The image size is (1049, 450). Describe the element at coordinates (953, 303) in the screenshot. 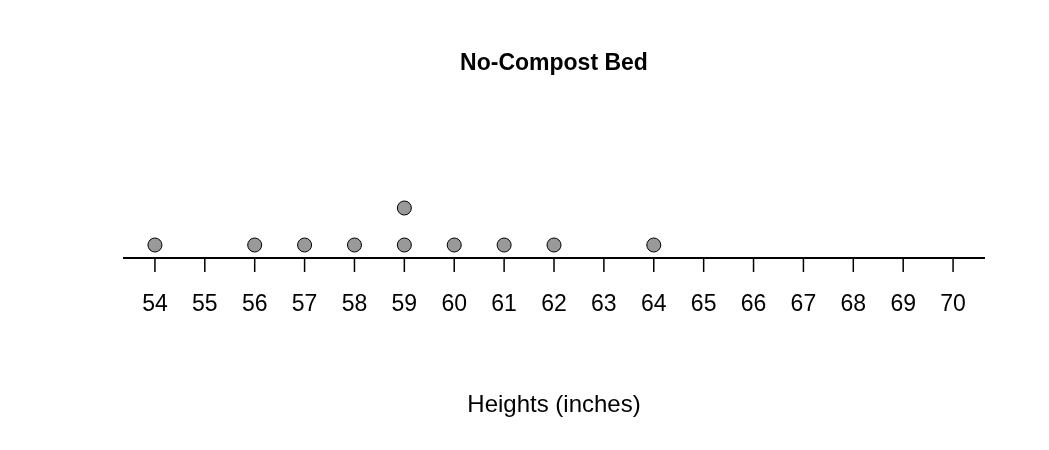

I see `x-tick-label: 70` at that location.